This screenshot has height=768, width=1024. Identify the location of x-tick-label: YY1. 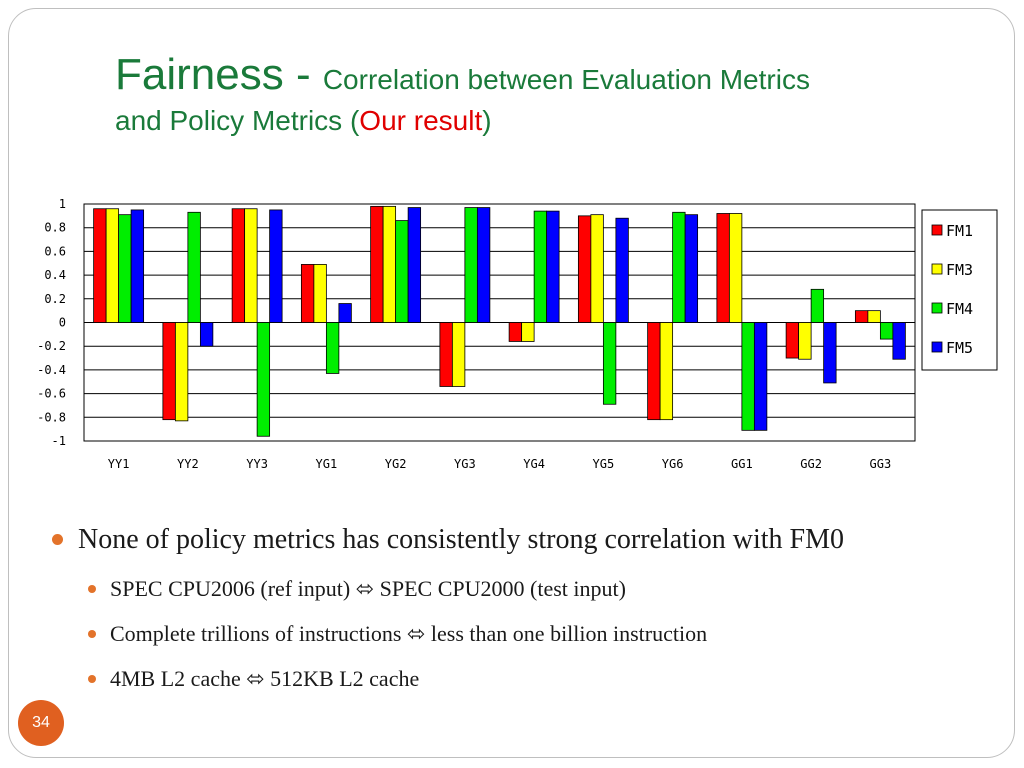
(119, 464).